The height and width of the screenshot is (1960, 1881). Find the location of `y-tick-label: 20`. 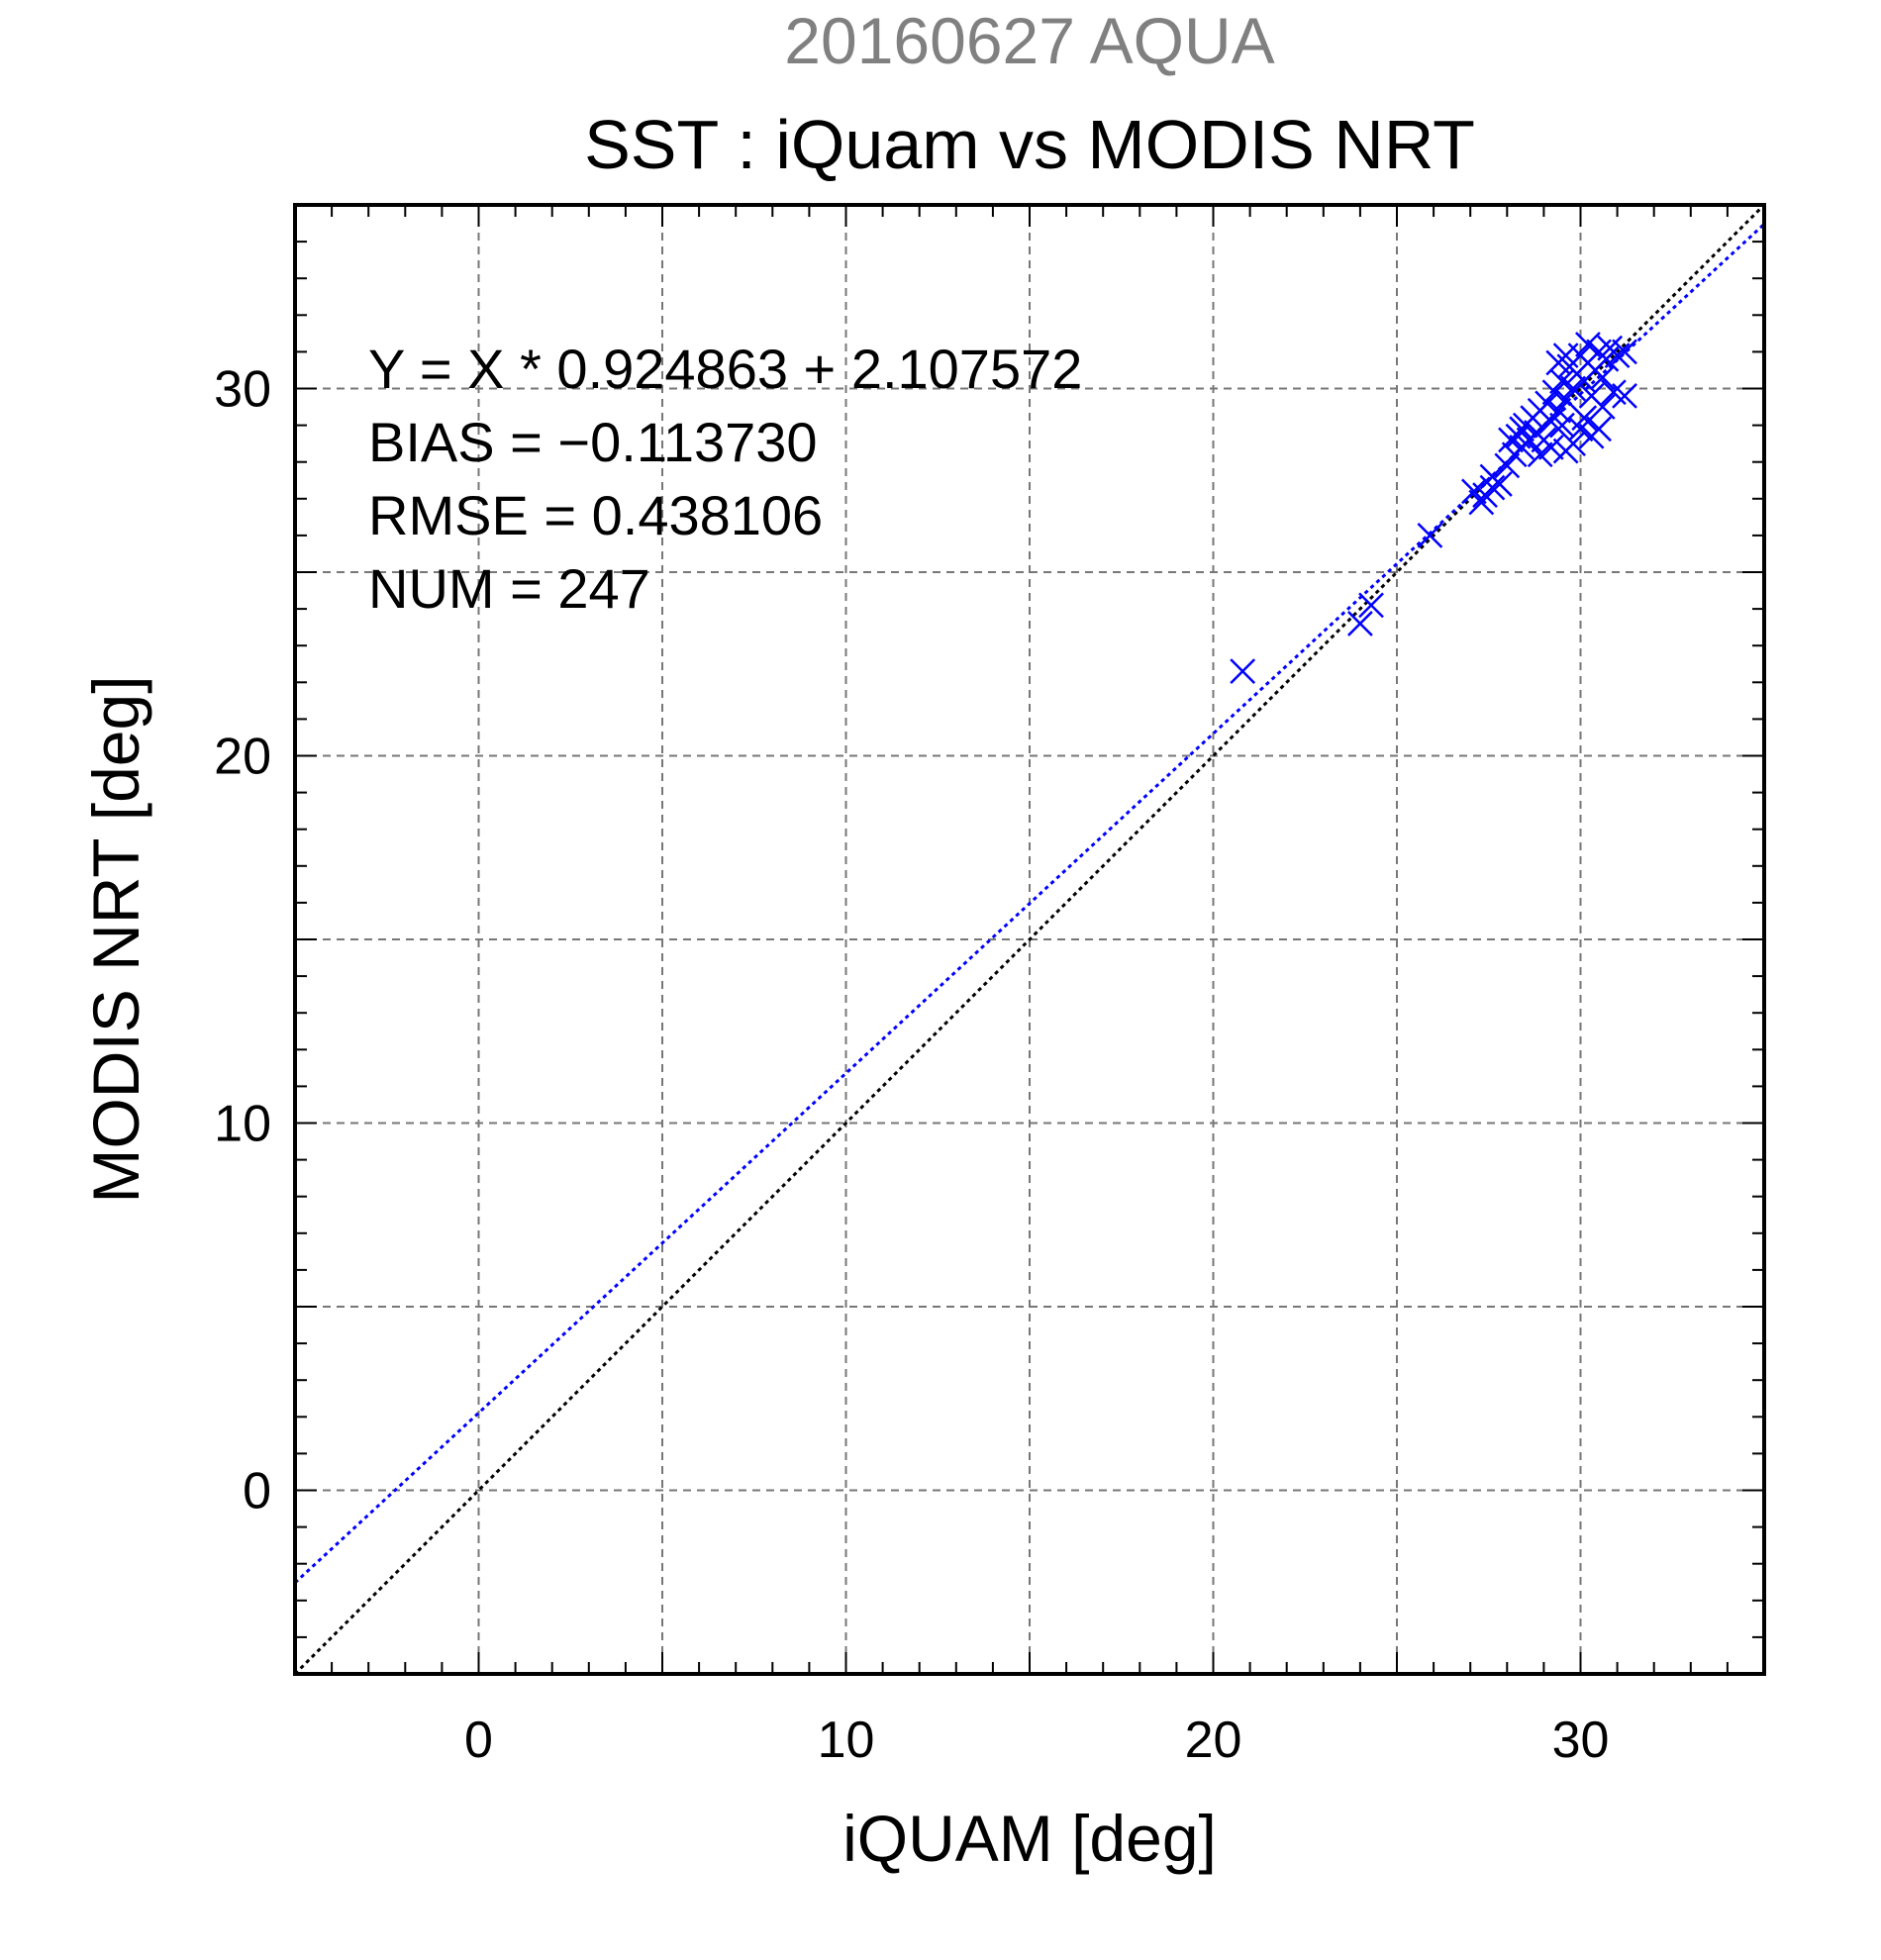

y-tick-label: 20 is located at coordinates (243, 757).